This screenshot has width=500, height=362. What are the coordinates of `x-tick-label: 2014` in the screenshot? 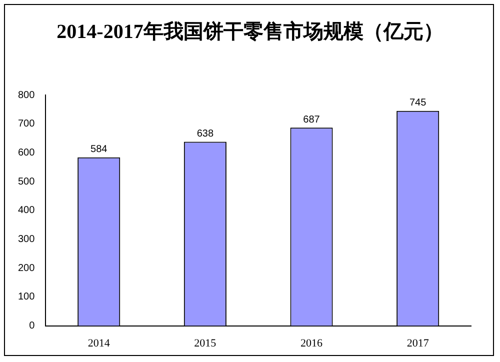 It's located at (99, 343).